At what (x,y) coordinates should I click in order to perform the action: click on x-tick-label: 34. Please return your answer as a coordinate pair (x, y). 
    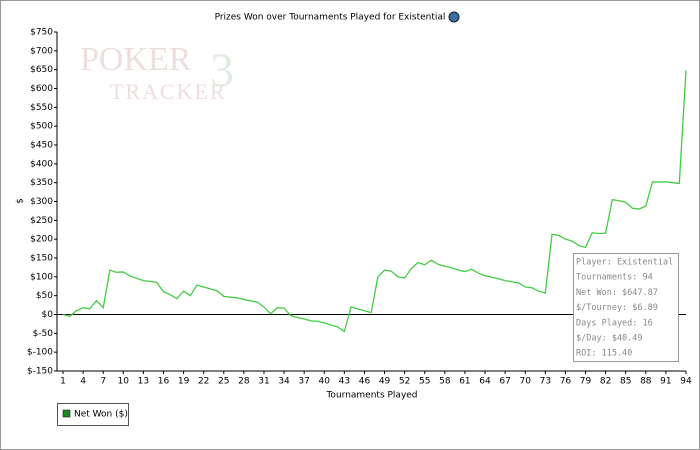
    Looking at the image, I should click on (284, 382).